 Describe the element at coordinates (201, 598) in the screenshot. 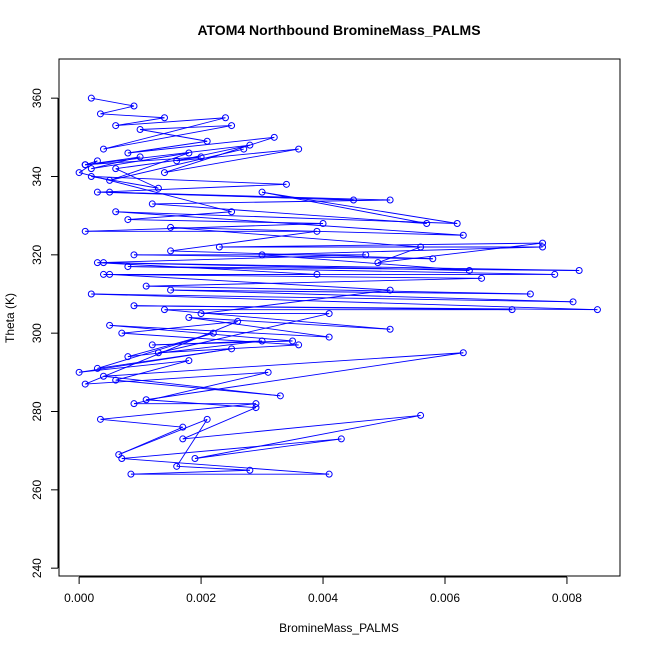

I see `x-tick-label: 0.002` at that location.